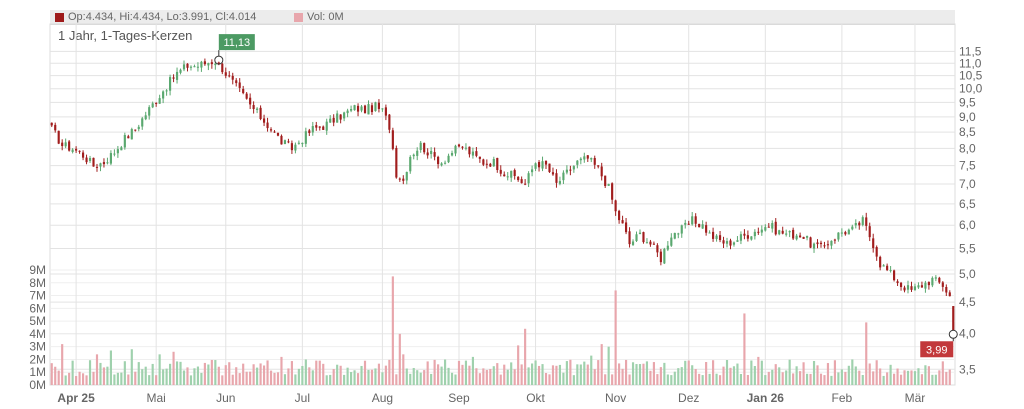 The height and width of the screenshot is (409, 1024). What do you see at coordinates (59, 17) in the screenshot?
I see `ohlc-swatch` at bounding box center [59, 17].